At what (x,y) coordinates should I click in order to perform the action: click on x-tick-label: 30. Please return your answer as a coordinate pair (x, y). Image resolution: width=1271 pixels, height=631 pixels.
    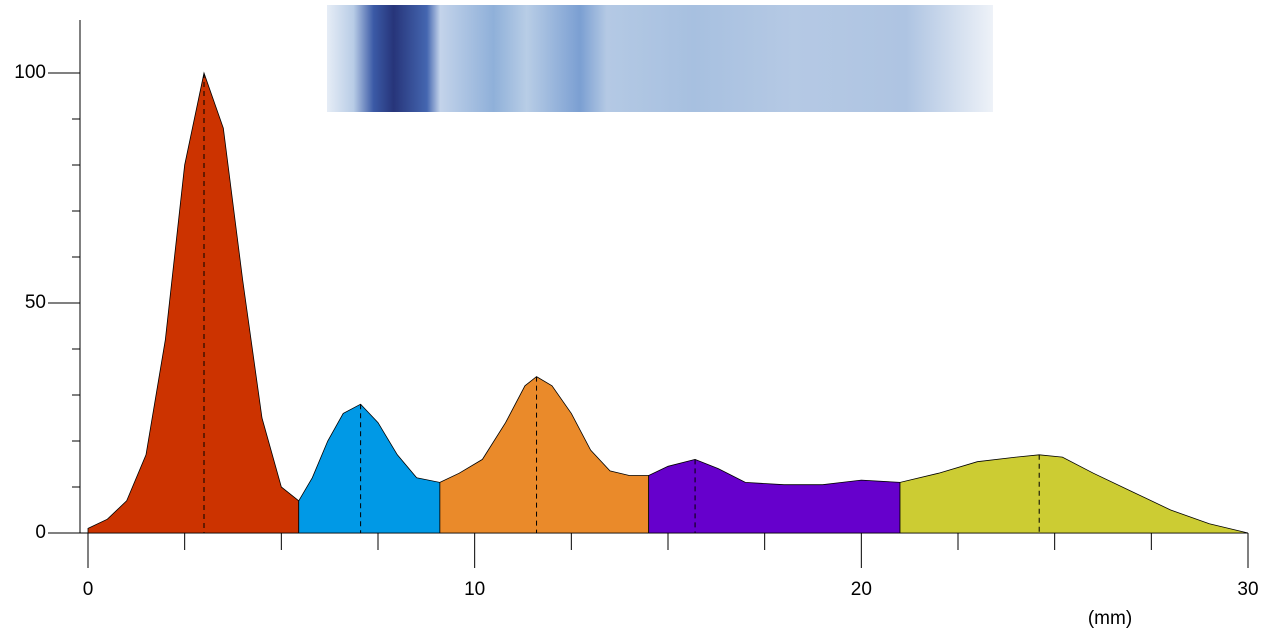
    Looking at the image, I should click on (1247, 589).